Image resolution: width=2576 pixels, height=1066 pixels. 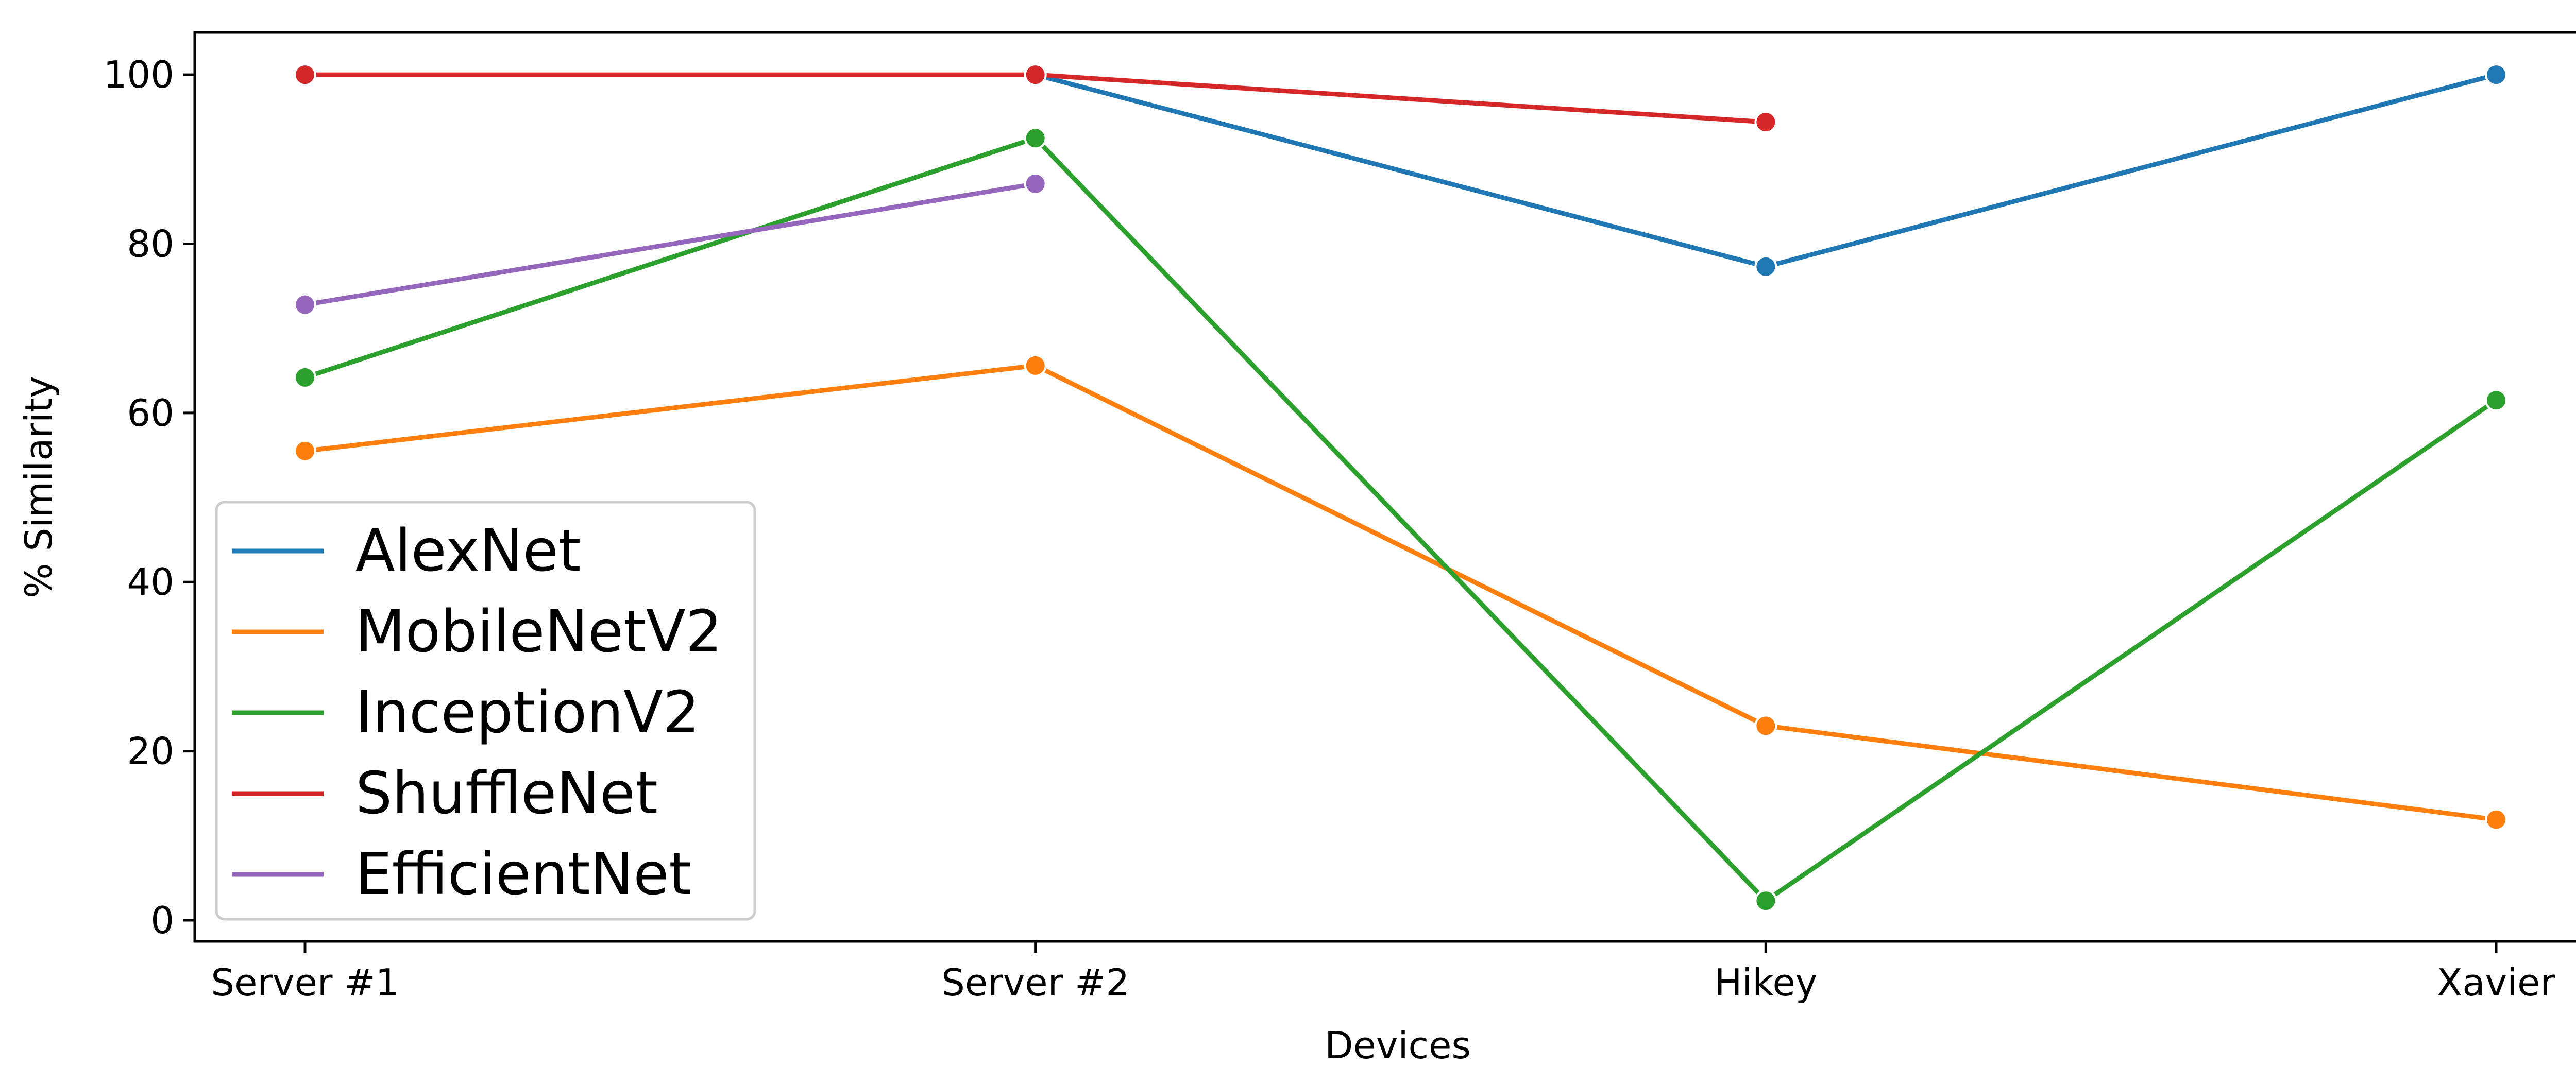 I want to click on legend-label-shufflenet: ShuffleNet, so click(x=506, y=793).